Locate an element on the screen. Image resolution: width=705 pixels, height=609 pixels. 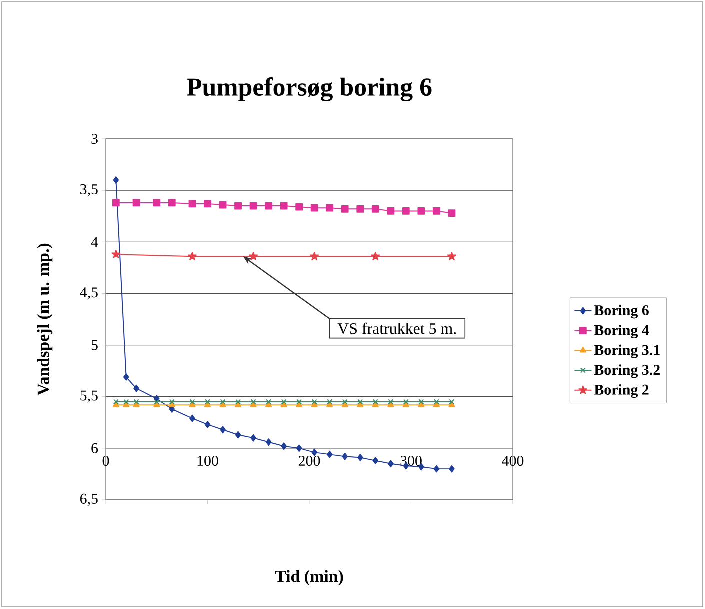
y-tick-label: 5 is located at coordinates (95, 345).